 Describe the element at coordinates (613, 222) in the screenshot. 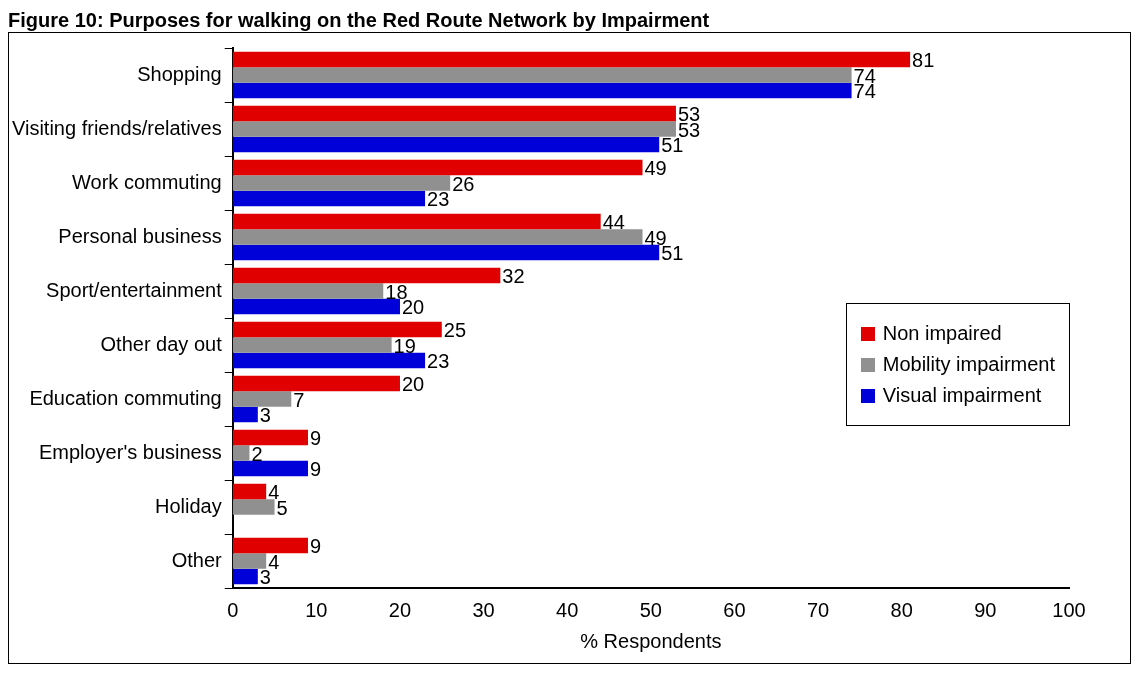

I see `data-label: 44` at that location.